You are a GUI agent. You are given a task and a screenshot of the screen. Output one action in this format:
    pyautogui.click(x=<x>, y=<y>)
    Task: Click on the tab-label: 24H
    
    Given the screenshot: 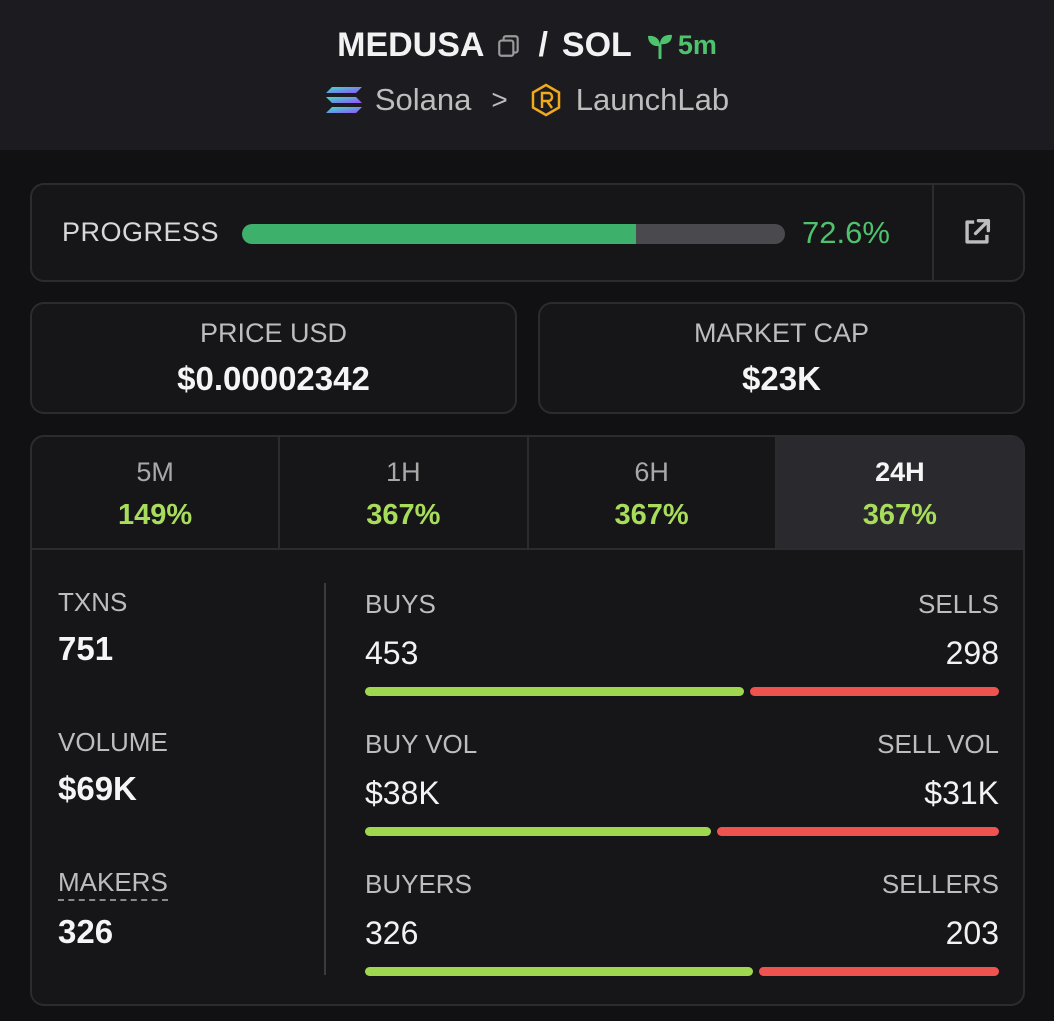 What is the action you would take?
    pyautogui.click(x=900, y=472)
    